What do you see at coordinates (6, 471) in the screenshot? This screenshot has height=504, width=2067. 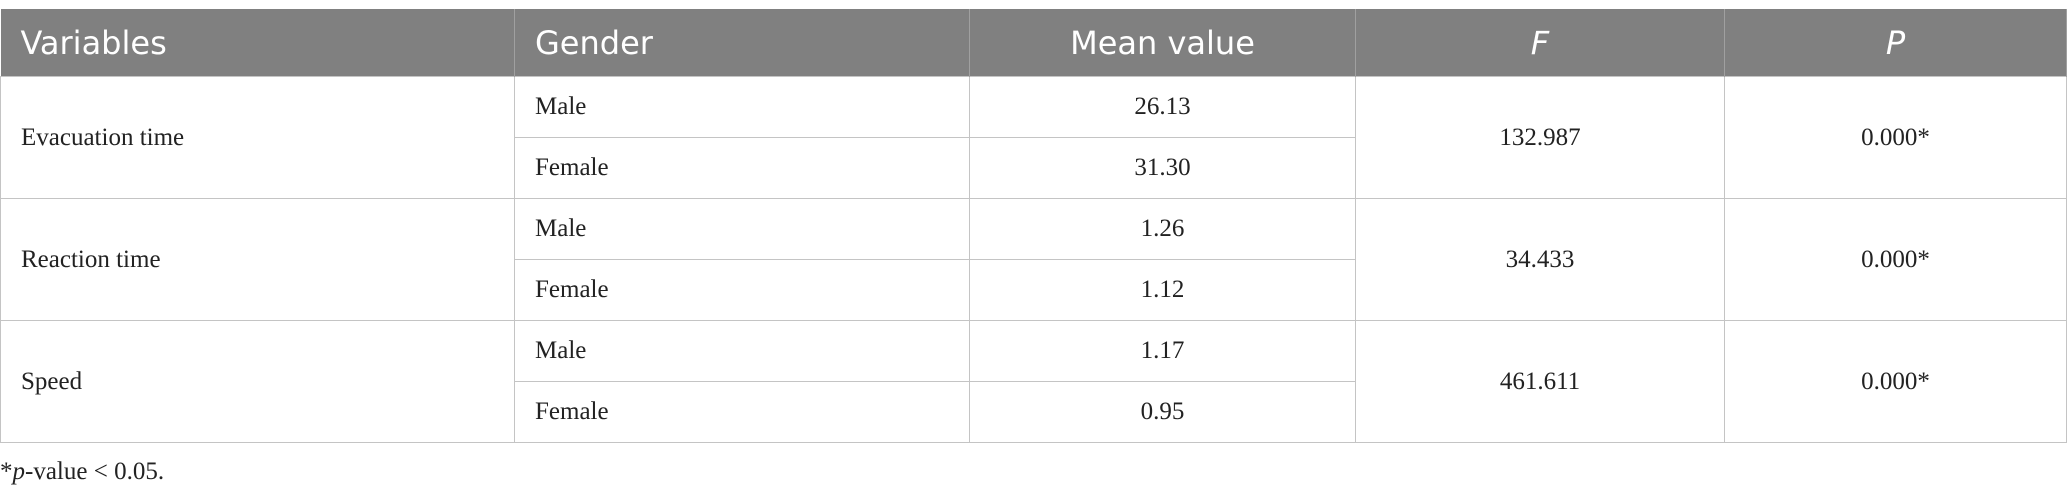 I see `footnote-mark: *` at bounding box center [6, 471].